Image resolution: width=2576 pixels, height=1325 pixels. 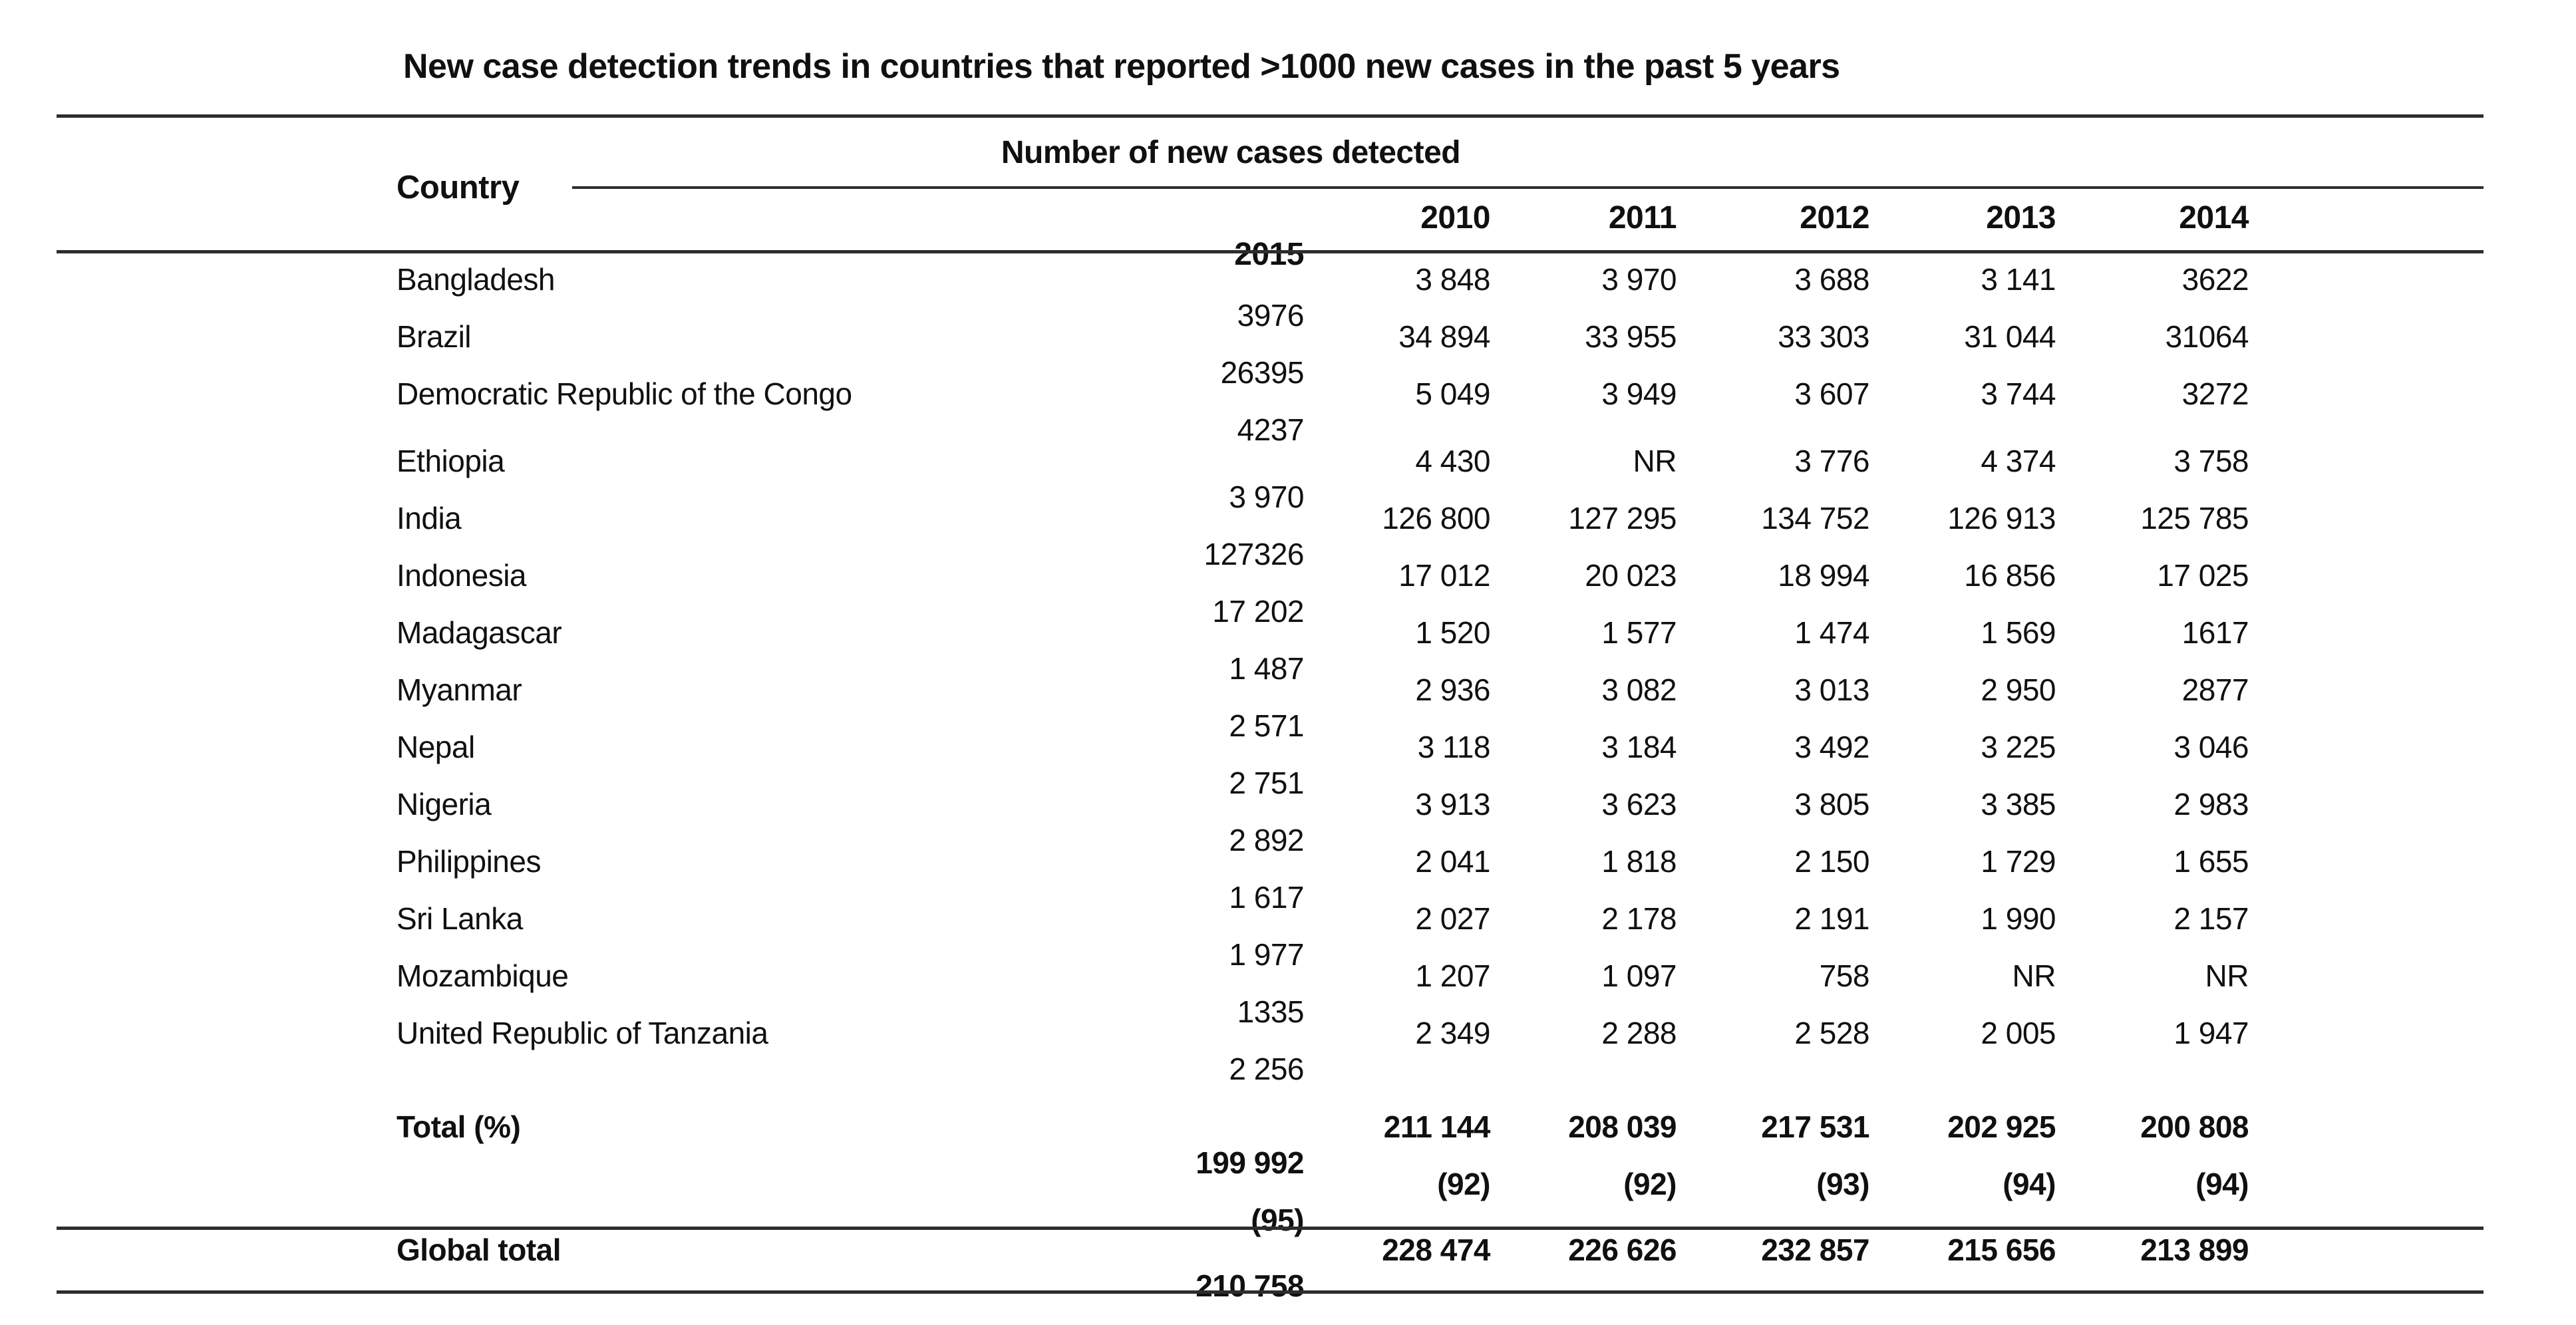 What do you see at coordinates (1444, 576) in the screenshot?
I see `value-cell: 17 012` at bounding box center [1444, 576].